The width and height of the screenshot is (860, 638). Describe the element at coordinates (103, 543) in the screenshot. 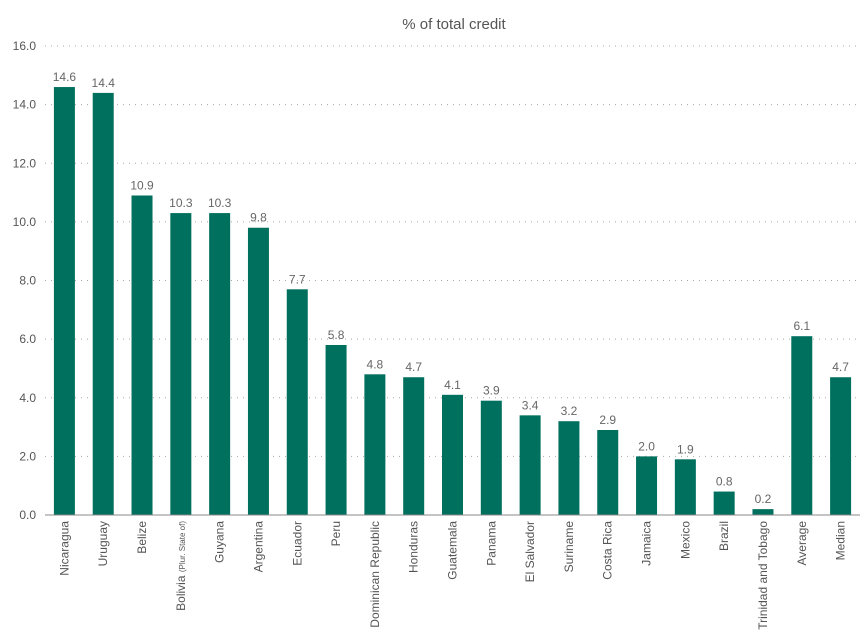

I see `x-tick-label: Uruguay` at that location.